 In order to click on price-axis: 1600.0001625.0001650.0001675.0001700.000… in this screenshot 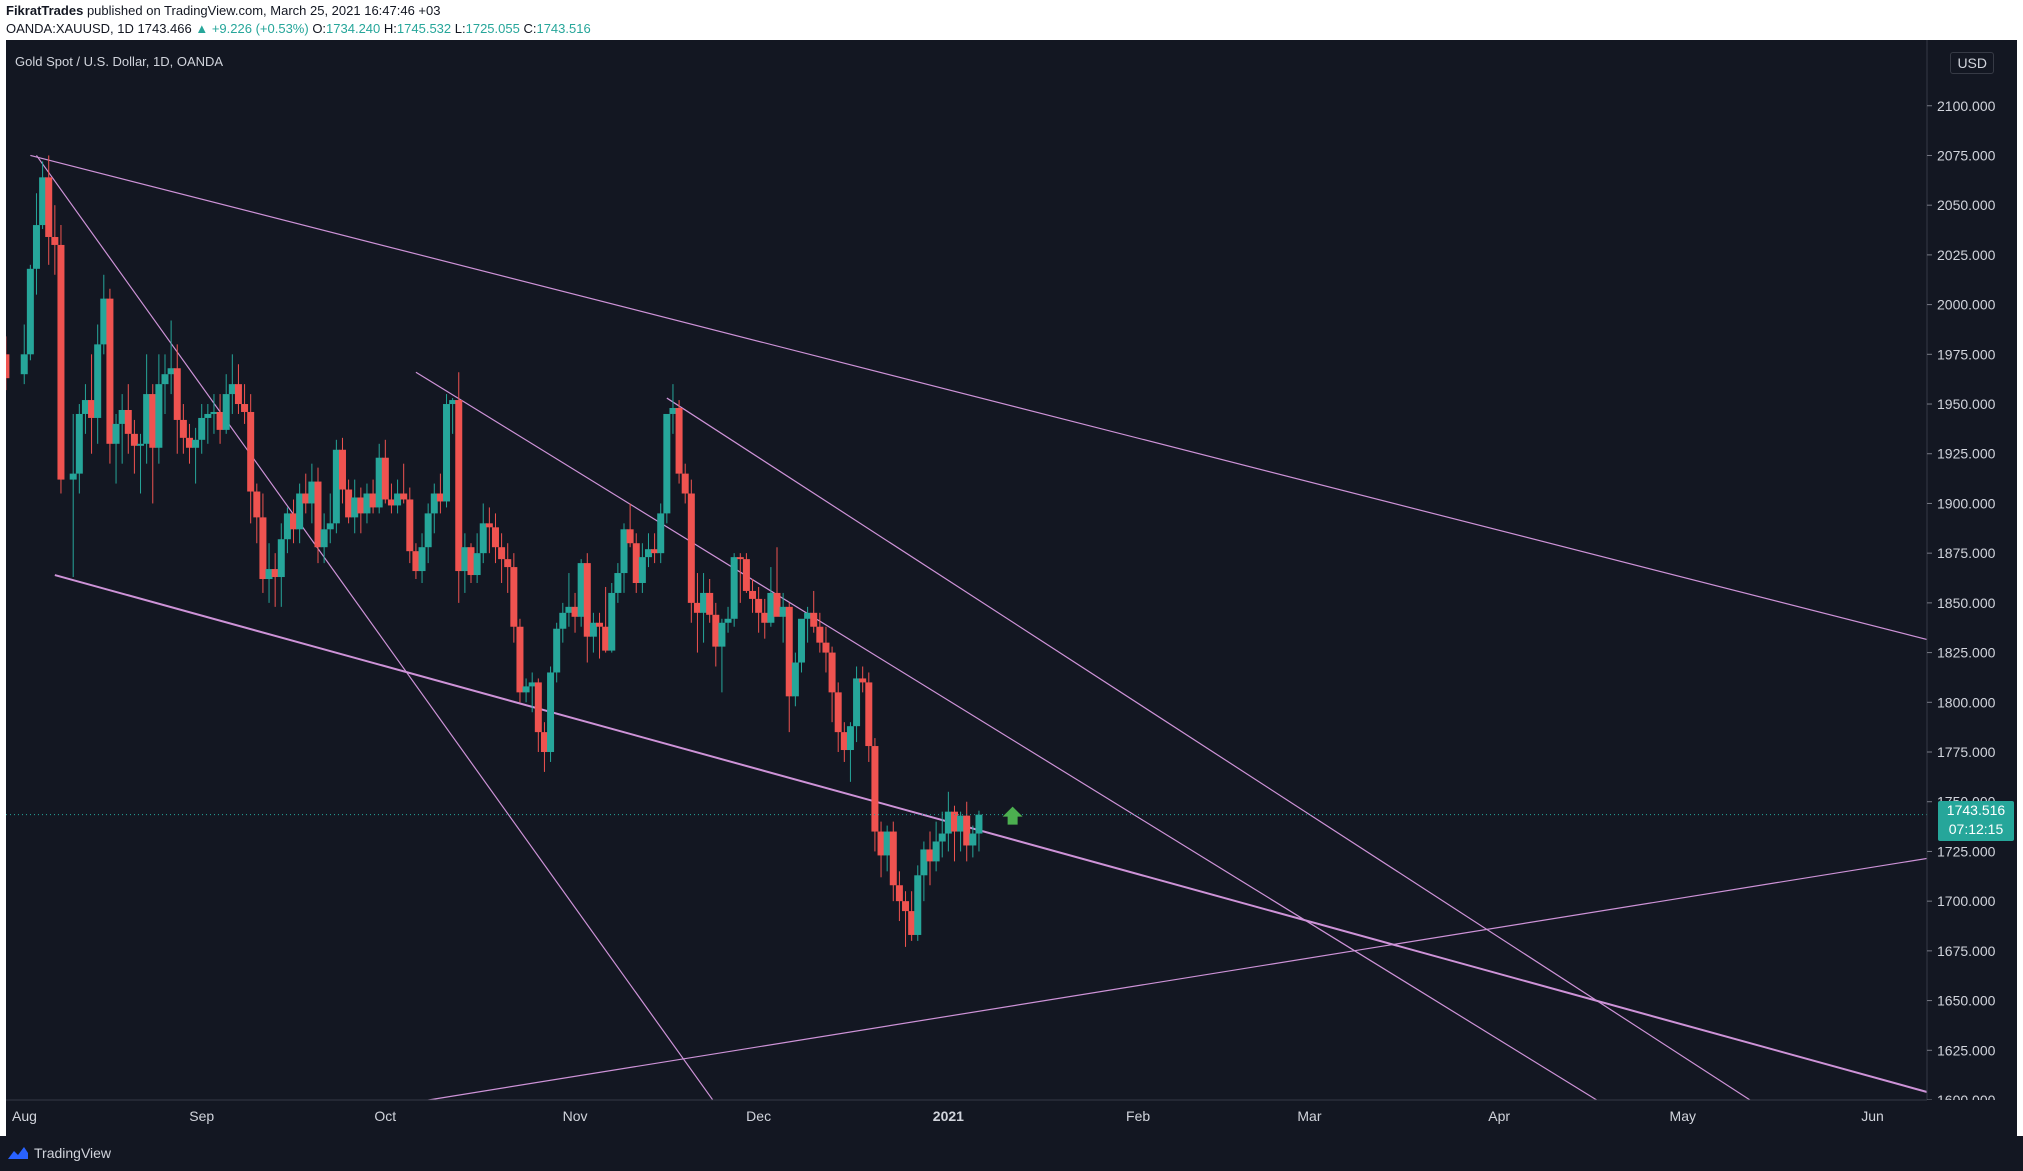, I will do `click(1971, 588)`.